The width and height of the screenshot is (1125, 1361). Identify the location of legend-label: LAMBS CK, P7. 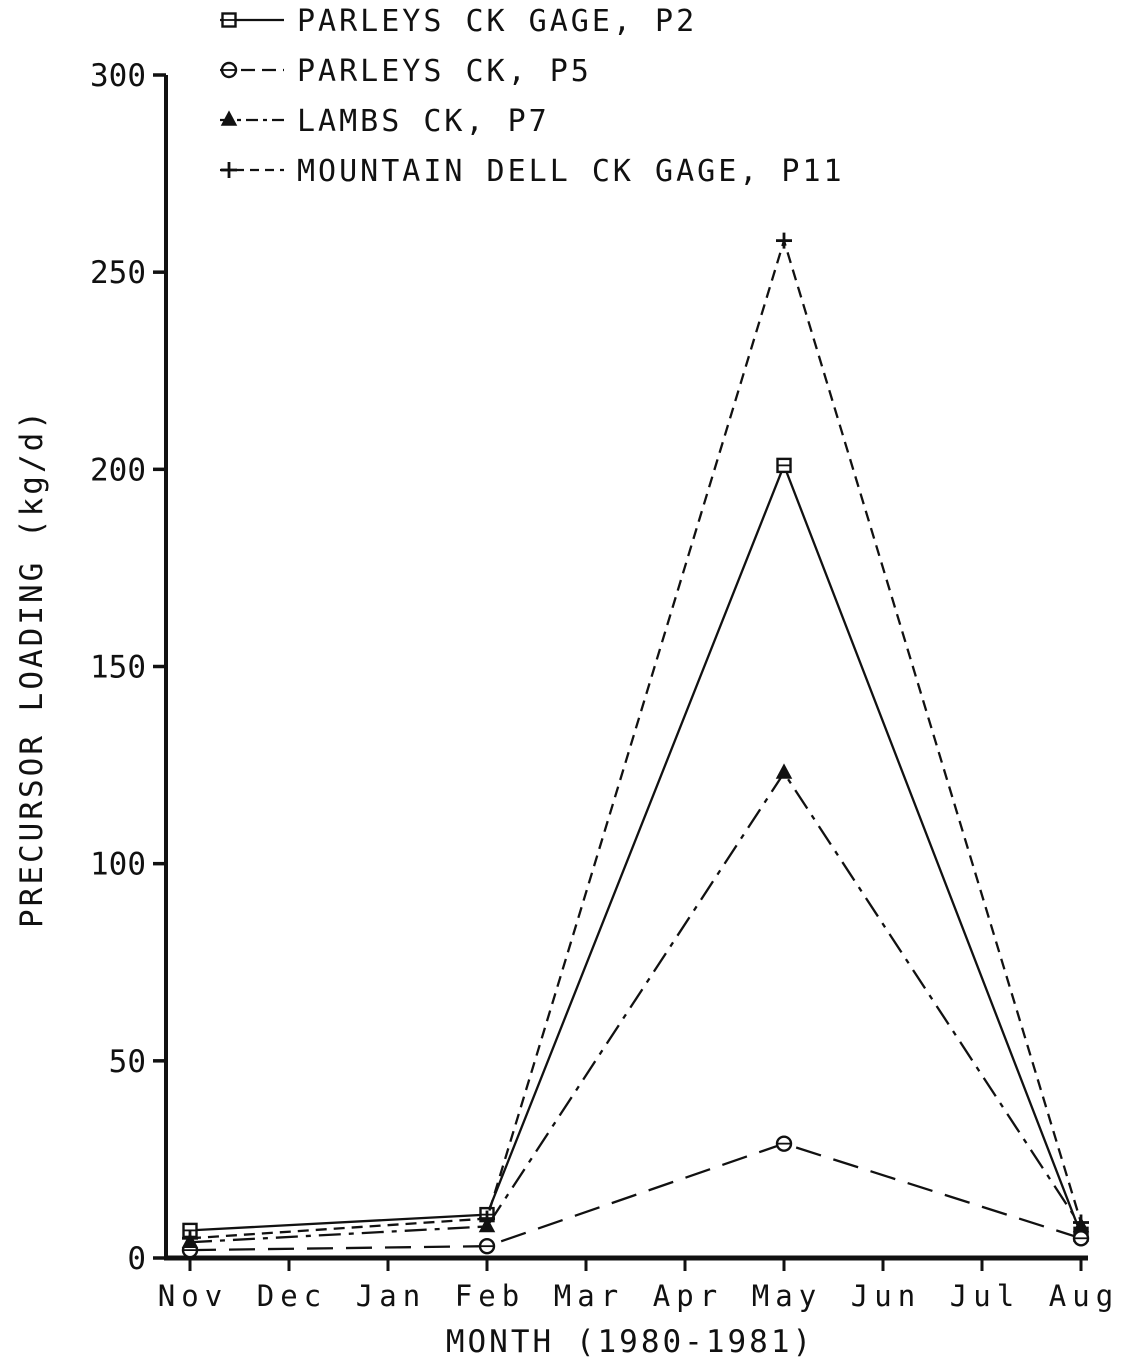
(423, 121).